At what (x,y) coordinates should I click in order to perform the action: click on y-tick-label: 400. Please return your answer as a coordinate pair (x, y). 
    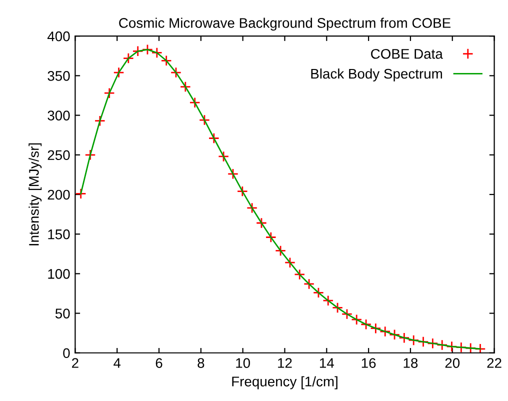
    Looking at the image, I should click on (58, 36).